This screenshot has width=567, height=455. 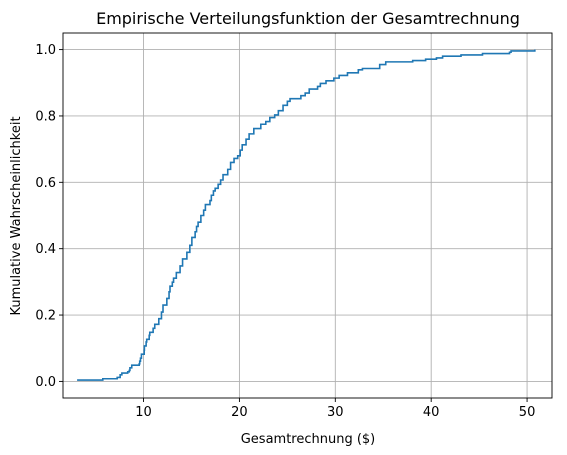 What do you see at coordinates (45, 382) in the screenshot?
I see `y-tick-label: 0.0` at bounding box center [45, 382].